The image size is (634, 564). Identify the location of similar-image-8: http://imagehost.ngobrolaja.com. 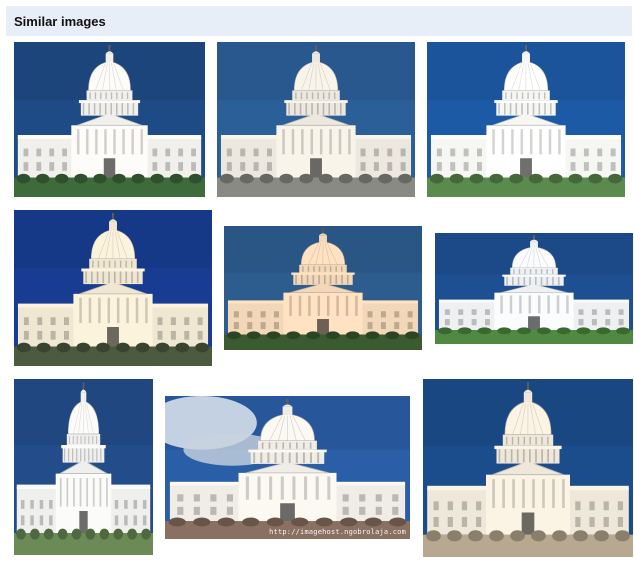
(287, 467).